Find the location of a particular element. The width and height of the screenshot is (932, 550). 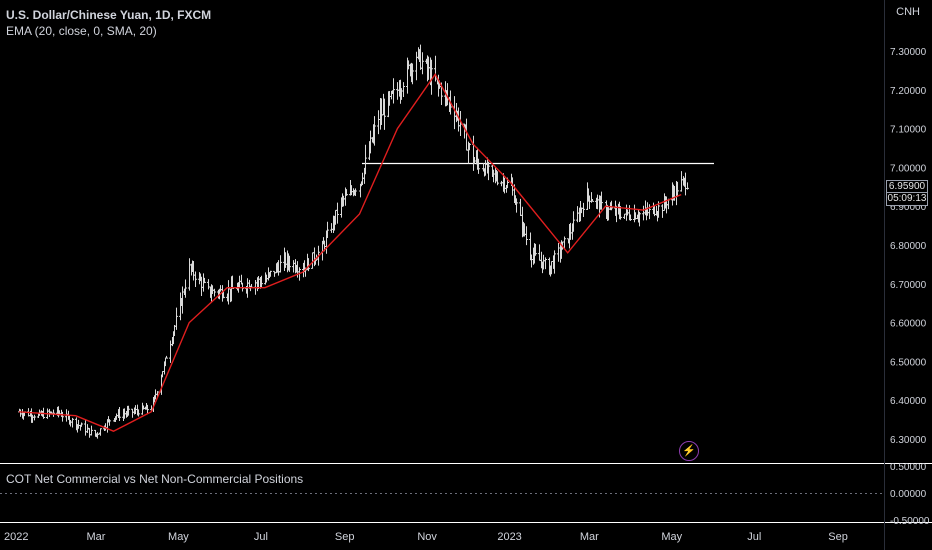

countdown-tag: 05:09:13 is located at coordinates (907, 199).